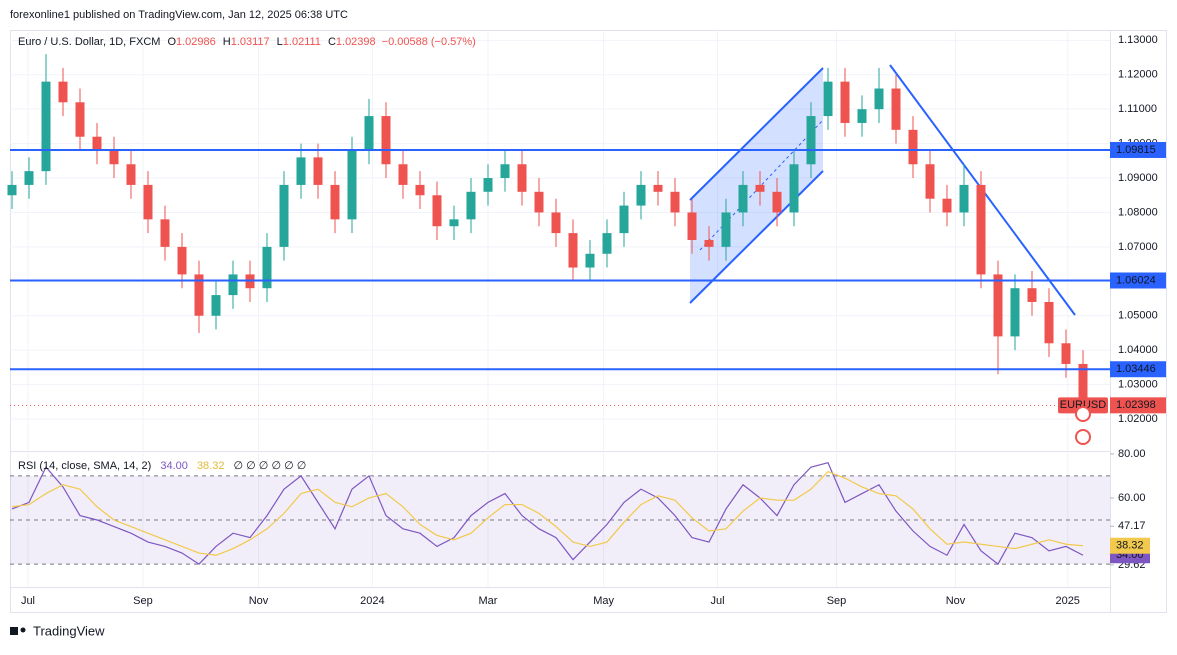  I want to click on last-price-bg, so click(1138, 405).